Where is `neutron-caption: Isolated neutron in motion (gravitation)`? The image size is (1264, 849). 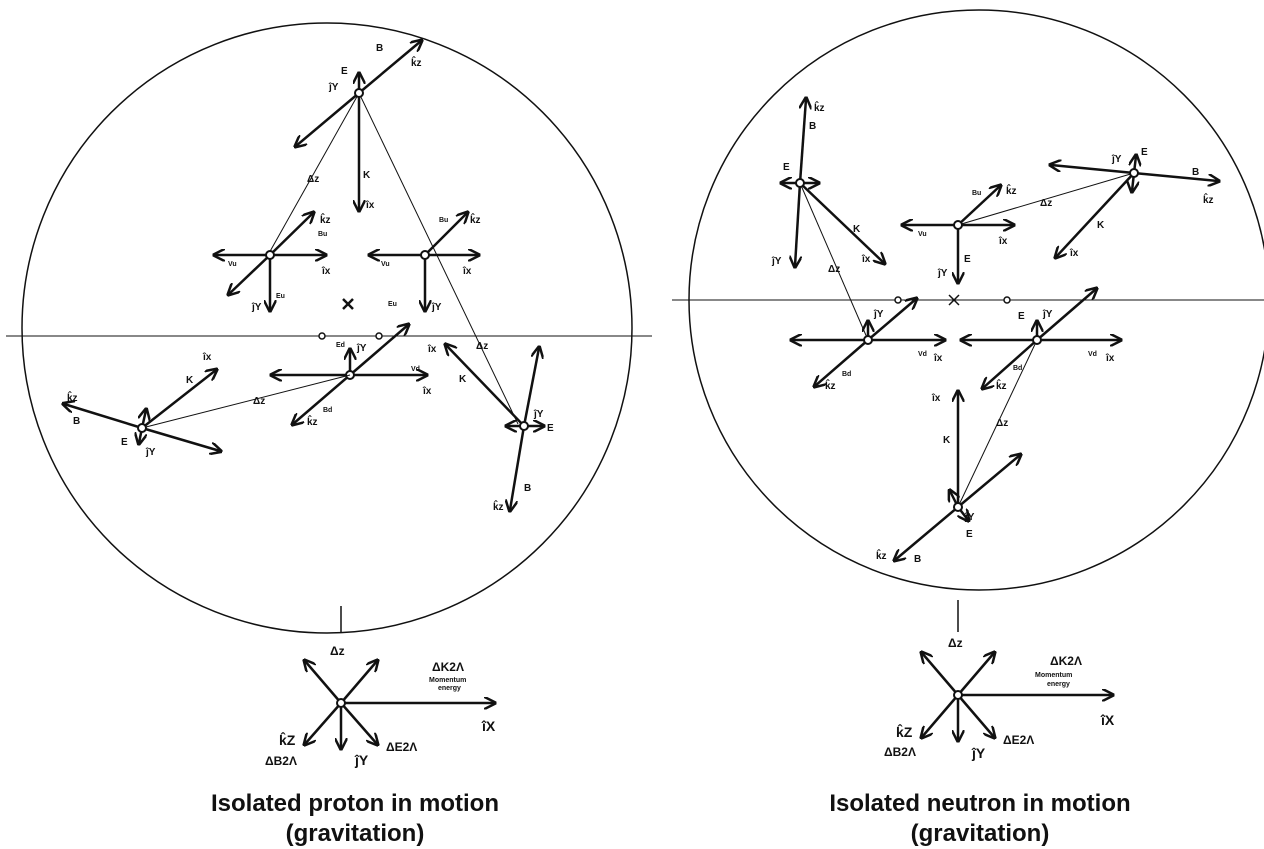 neutron-caption: Isolated neutron in motion (gravitation) is located at coordinates (980, 819).